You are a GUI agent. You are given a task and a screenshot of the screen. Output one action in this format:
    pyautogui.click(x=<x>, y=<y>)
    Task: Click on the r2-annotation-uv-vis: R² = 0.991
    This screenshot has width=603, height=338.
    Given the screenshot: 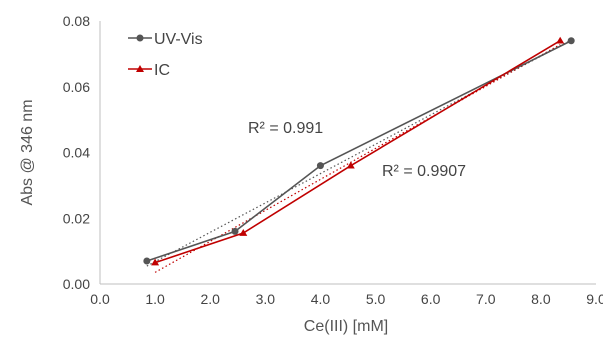 What is the action you would take?
    pyautogui.click(x=285, y=128)
    